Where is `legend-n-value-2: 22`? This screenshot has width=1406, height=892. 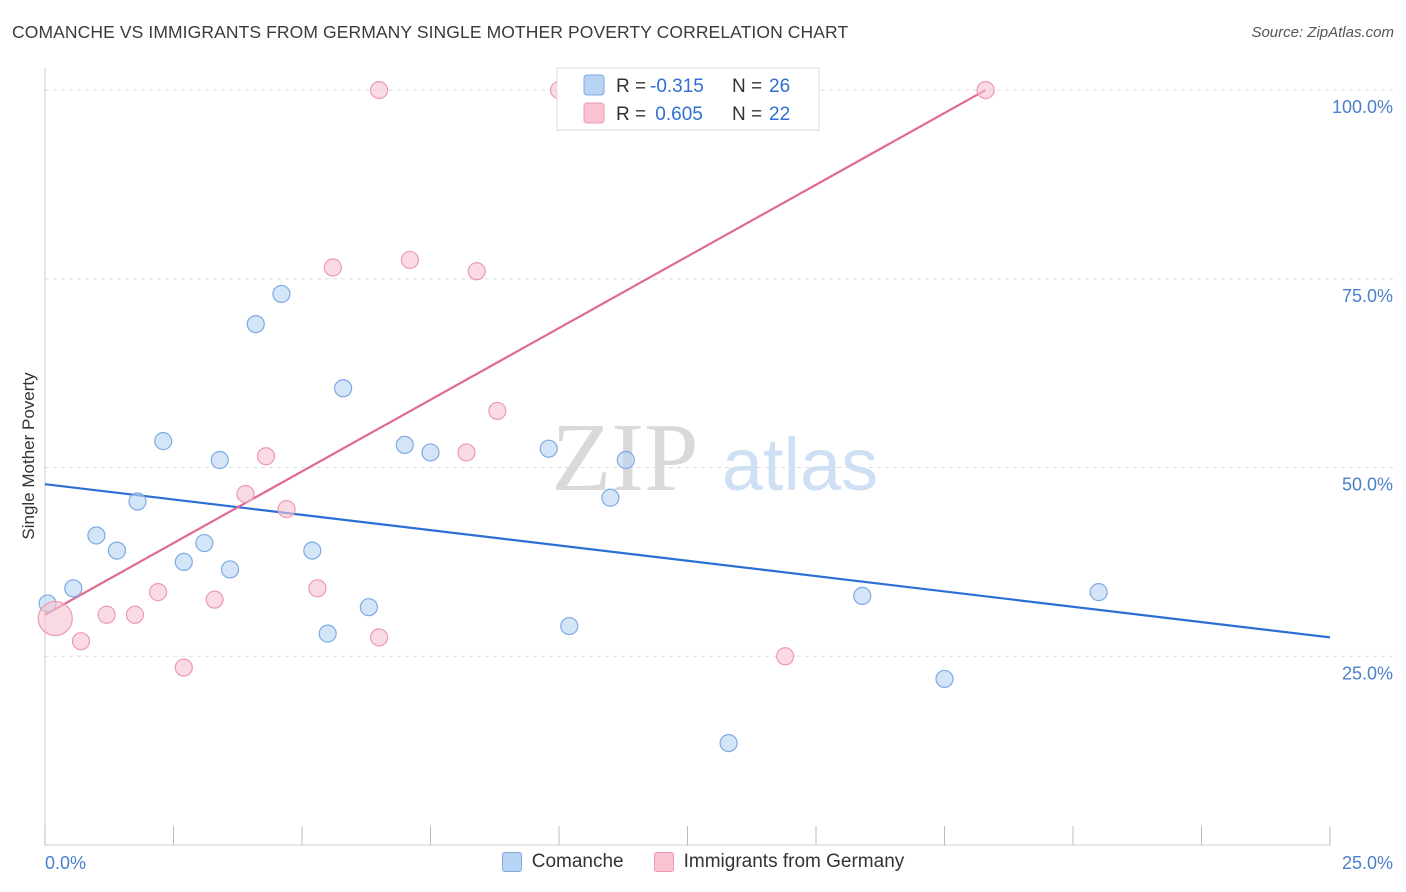 legend-n-value-2: 22 is located at coordinates (779, 114).